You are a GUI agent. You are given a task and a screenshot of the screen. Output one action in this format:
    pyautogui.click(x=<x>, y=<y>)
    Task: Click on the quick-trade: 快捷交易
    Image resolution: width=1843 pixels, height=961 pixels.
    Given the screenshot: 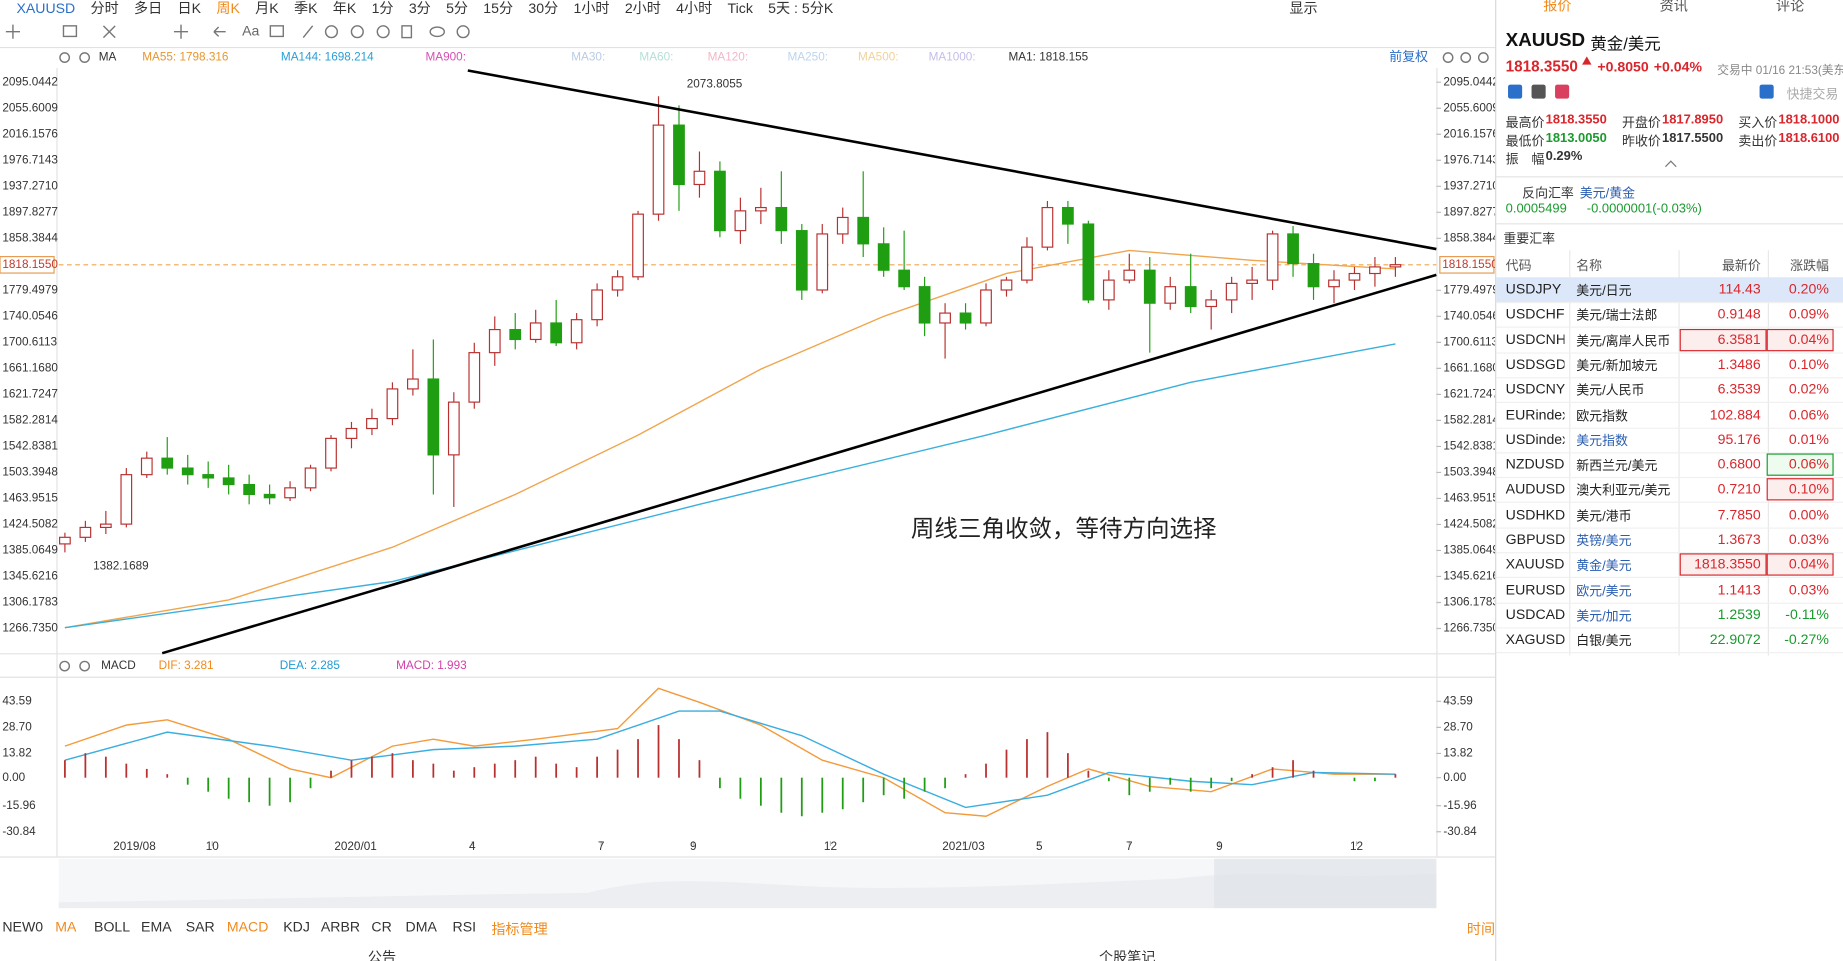 What is the action you would take?
    pyautogui.click(x=1812, y=95)
    